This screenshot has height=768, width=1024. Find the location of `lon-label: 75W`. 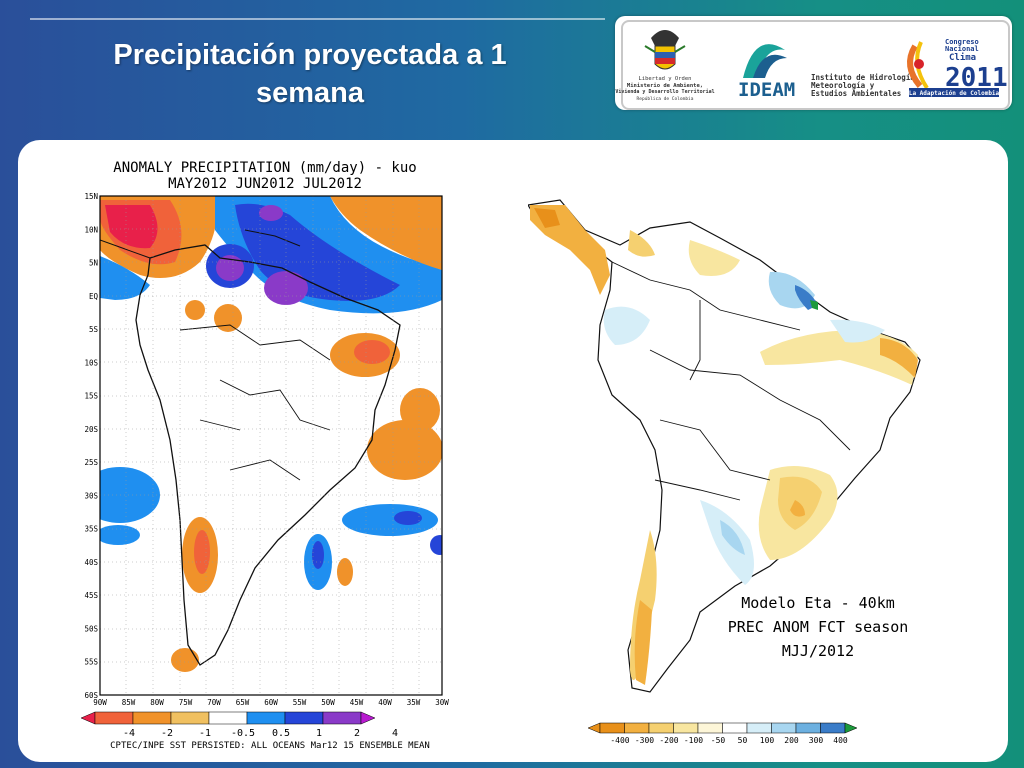

lon-label: 75W is located at coordinates (186, 702).